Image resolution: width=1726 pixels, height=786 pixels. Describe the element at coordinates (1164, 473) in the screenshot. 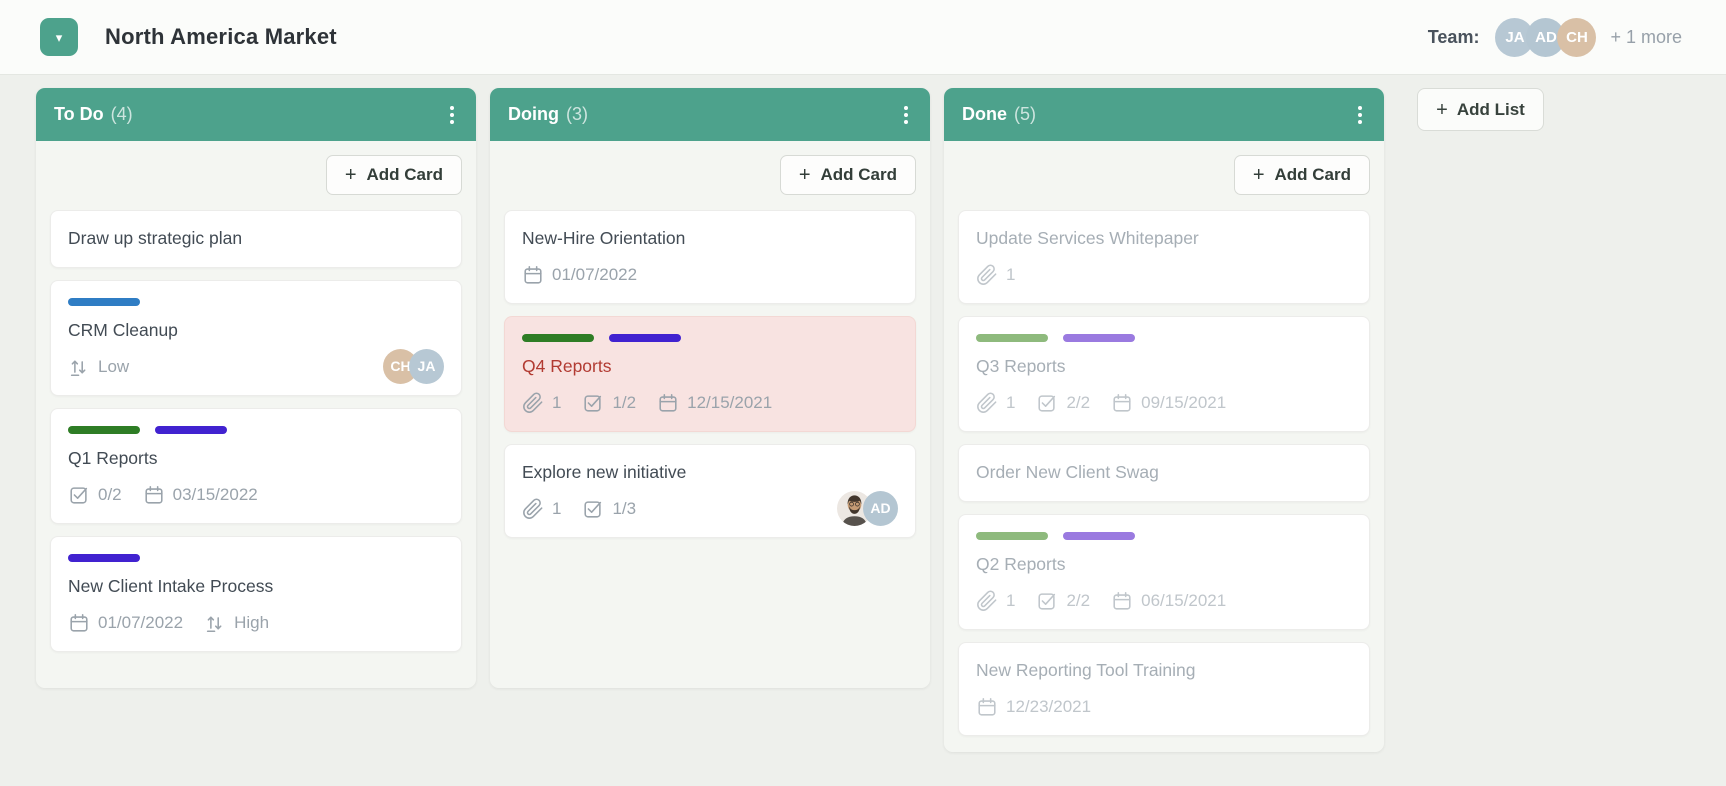

I see `card: Order New Client Swag` at that location.